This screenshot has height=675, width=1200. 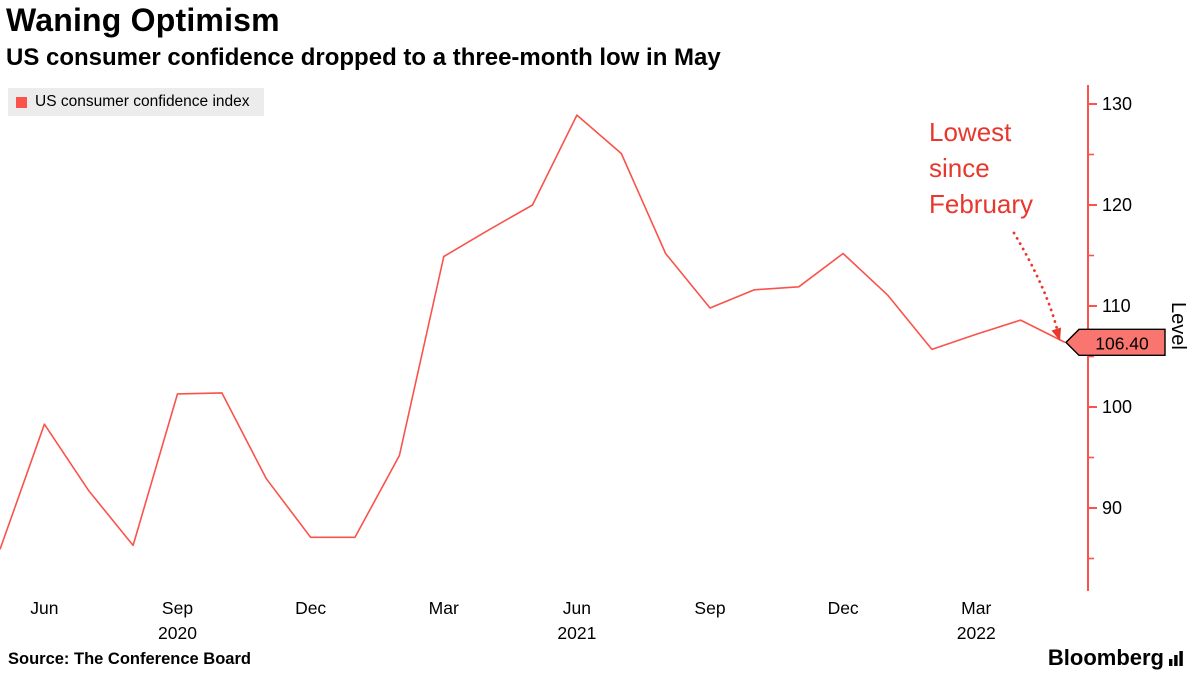 I want to click on y-axis-tick-label: 100, so click(x=1117, y=407).